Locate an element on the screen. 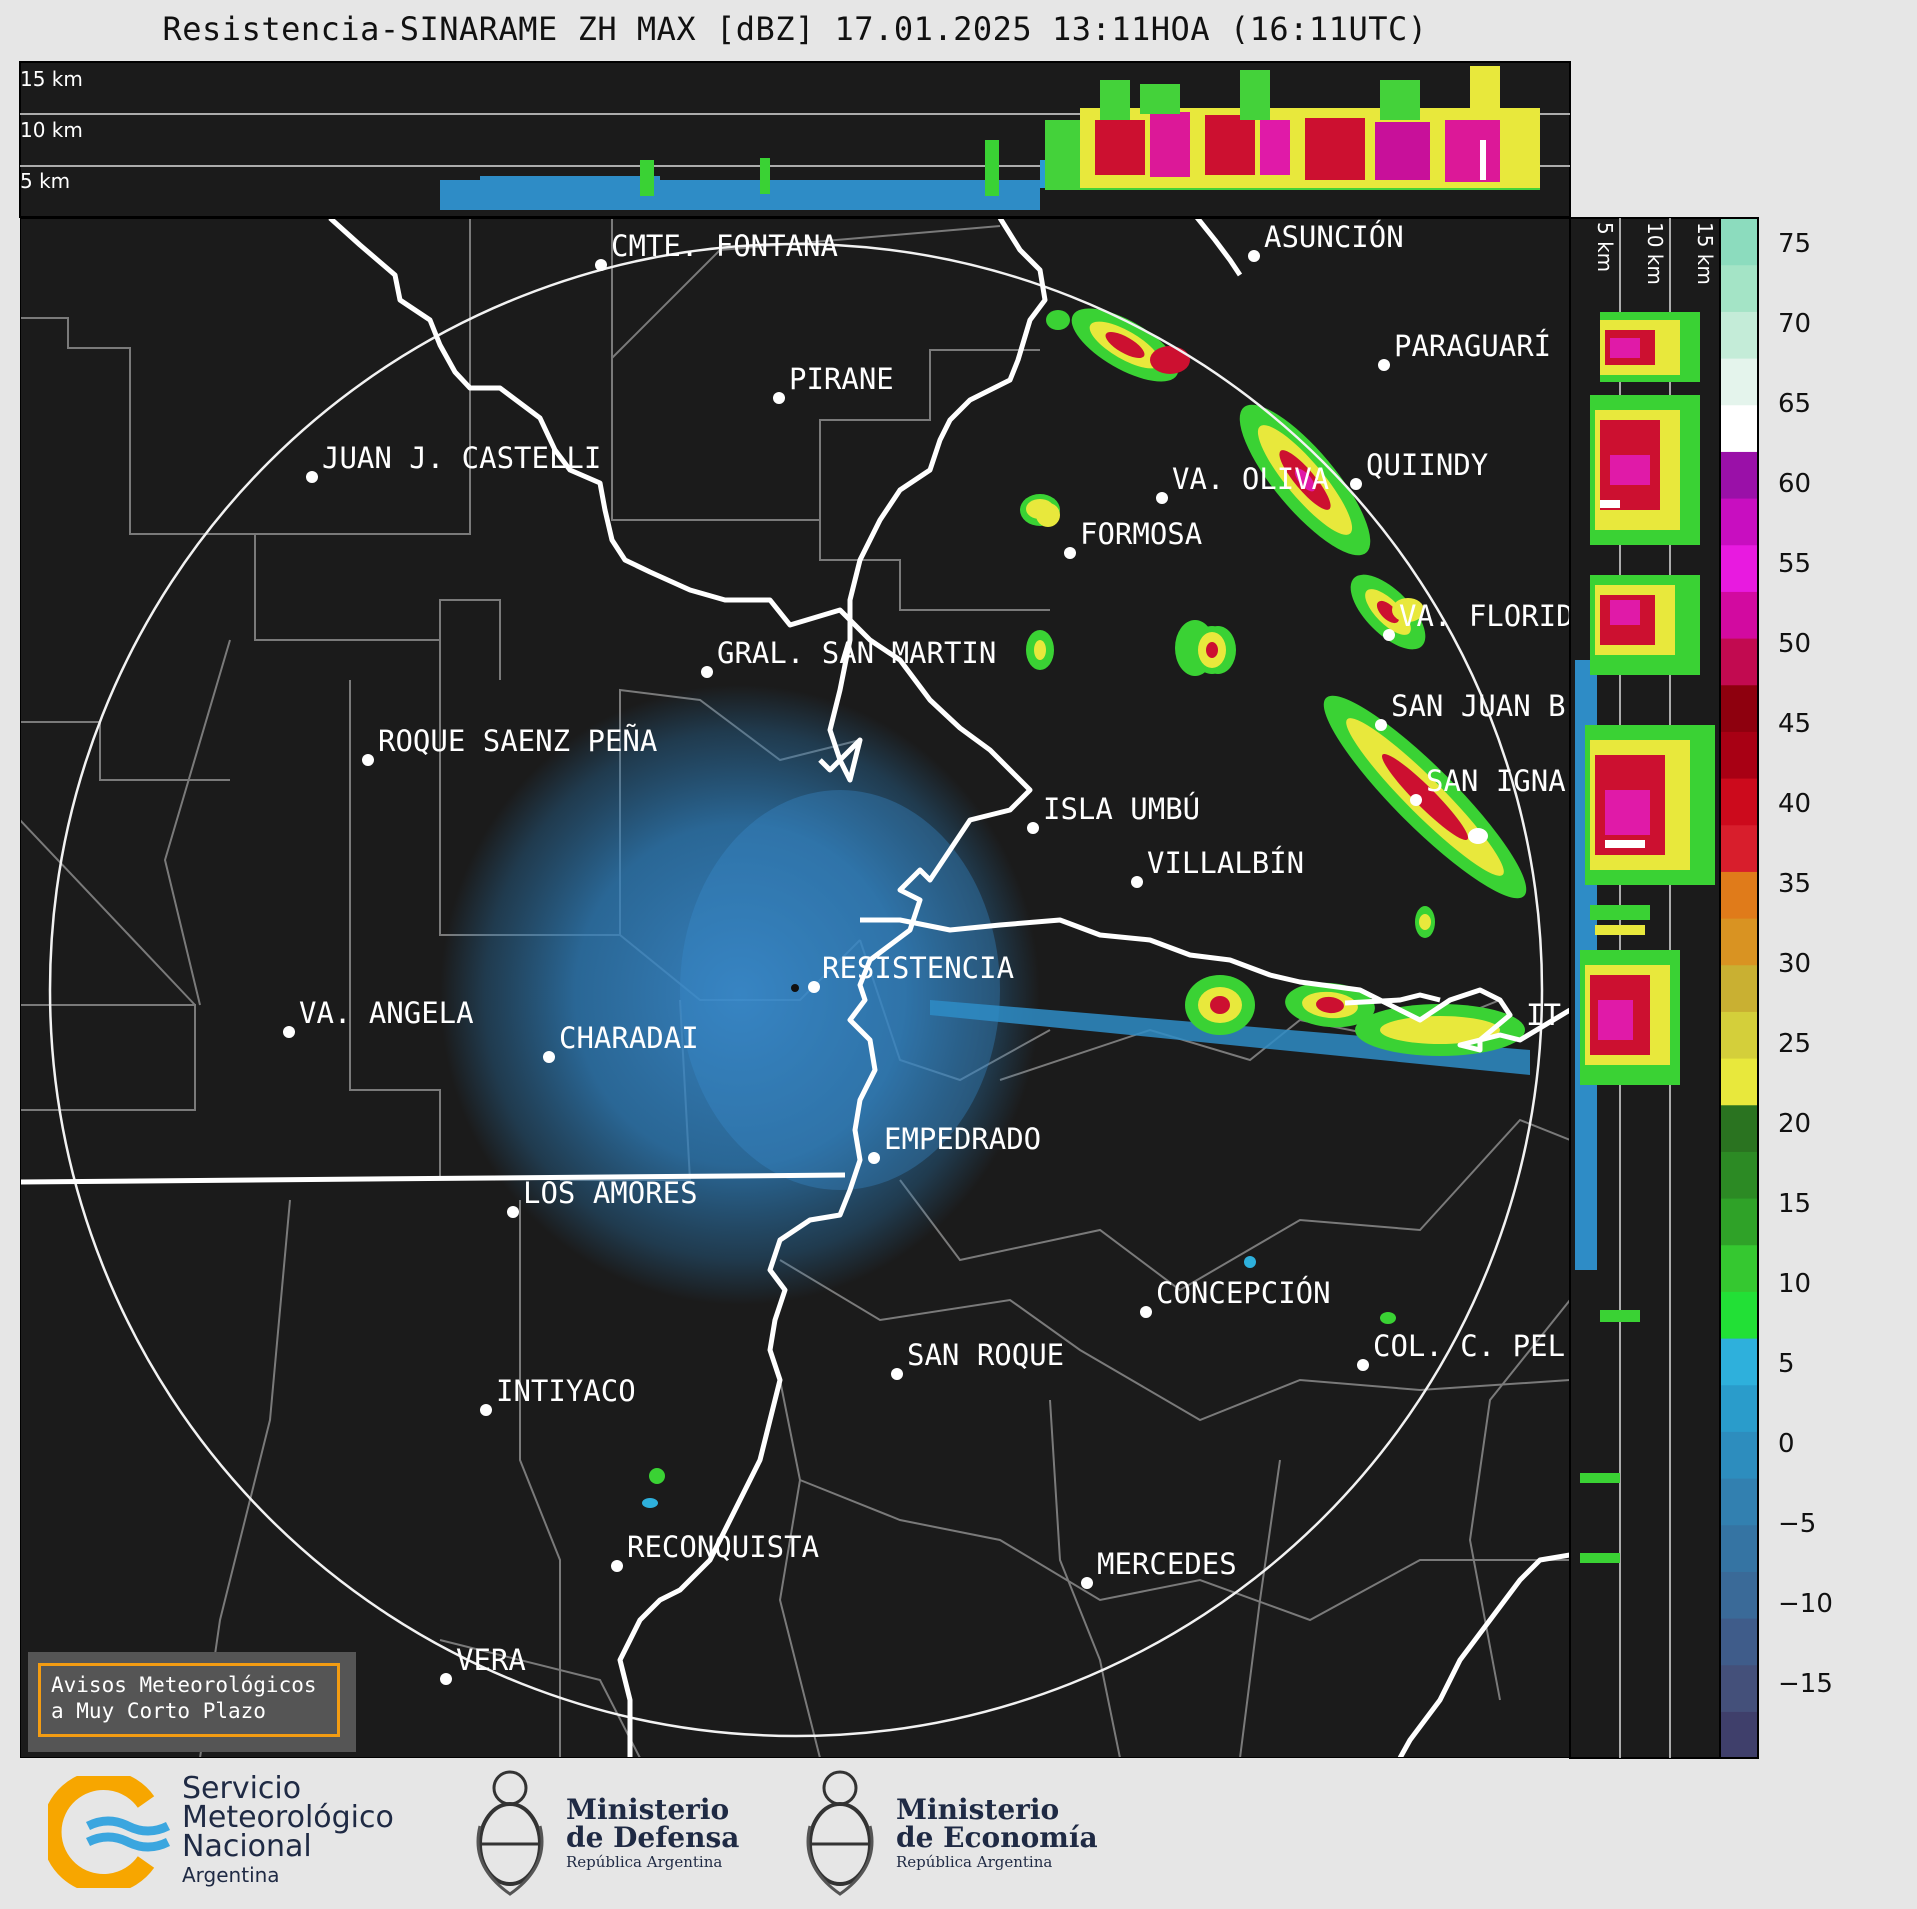  colorbar-tick: 75 is located at coordinates (1795, 244).